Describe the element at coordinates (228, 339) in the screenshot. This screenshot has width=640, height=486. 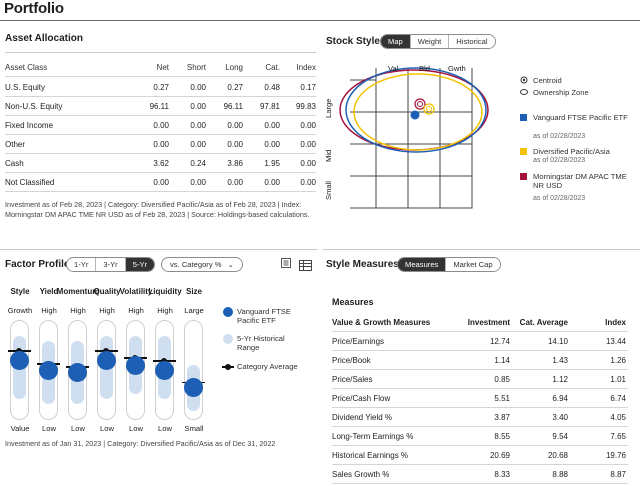
I see `legend-range-dot` at that location.